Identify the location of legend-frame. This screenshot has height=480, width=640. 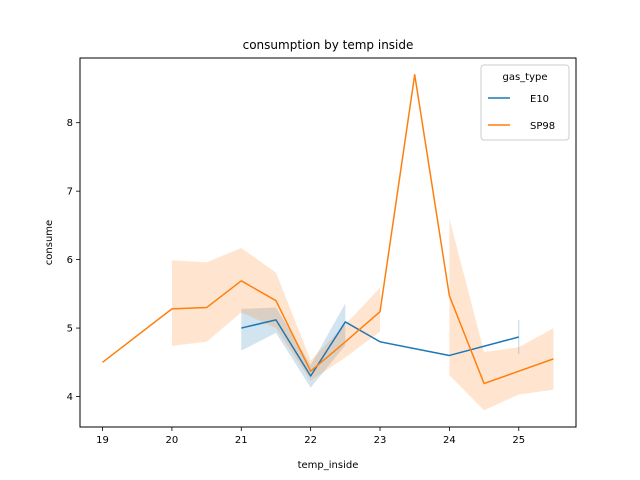
(525, 102).